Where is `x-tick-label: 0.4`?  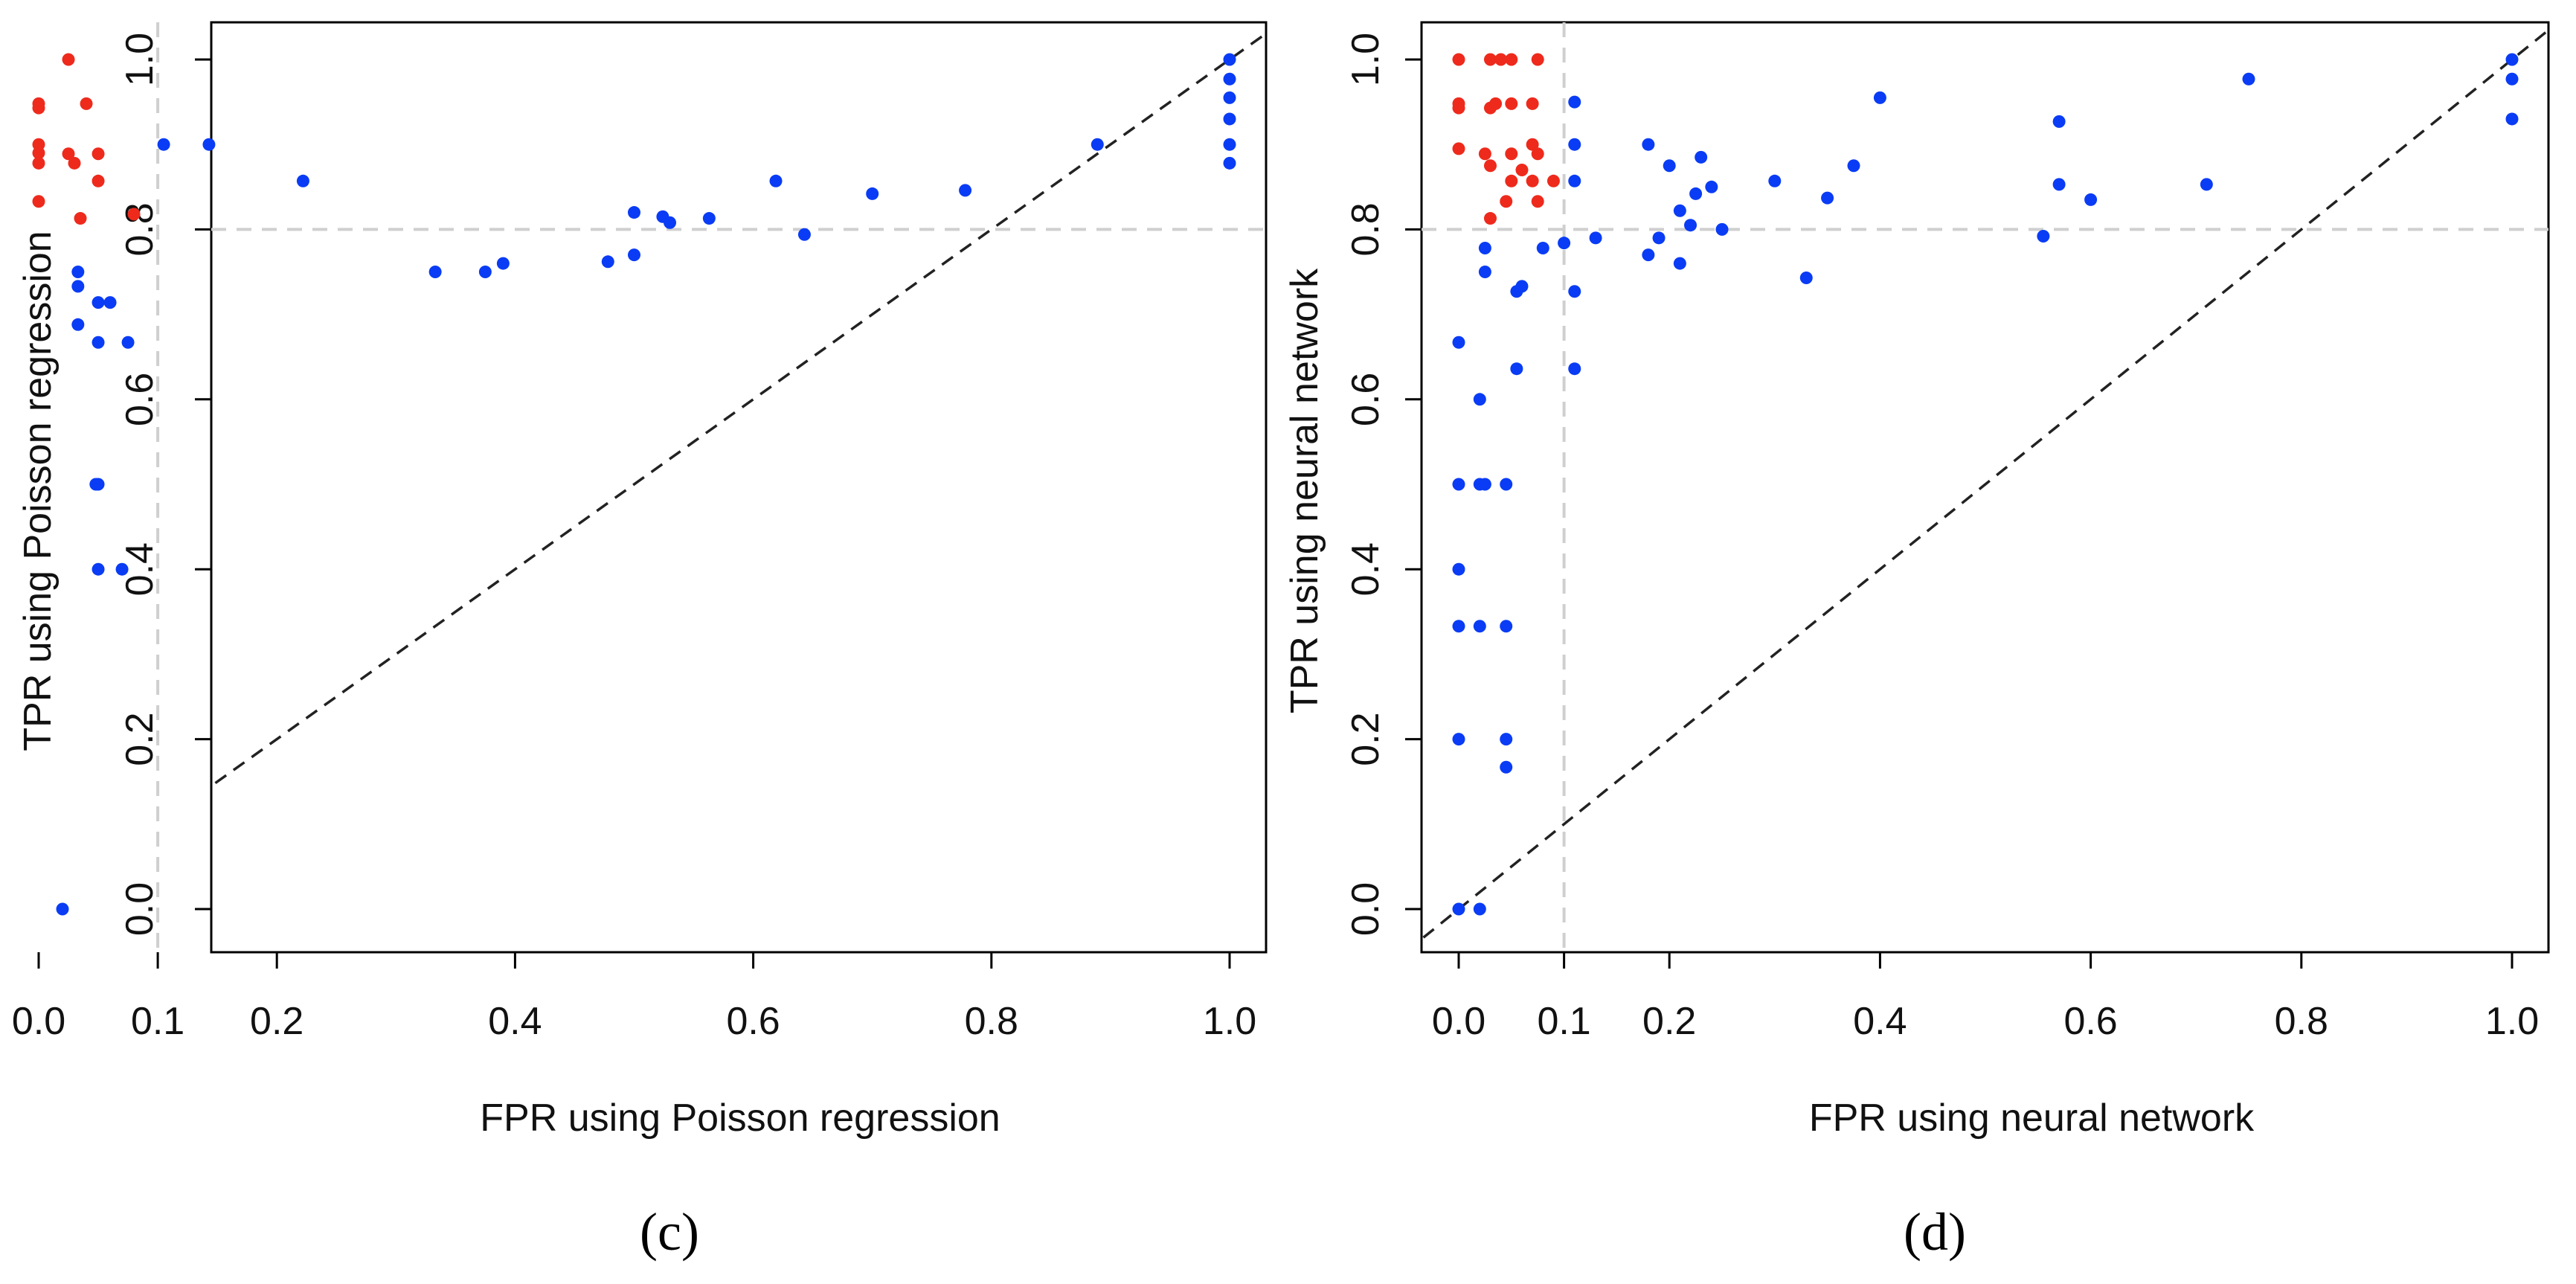
x-tick-label: 0.4 is located at coordinates (1880, 1021).